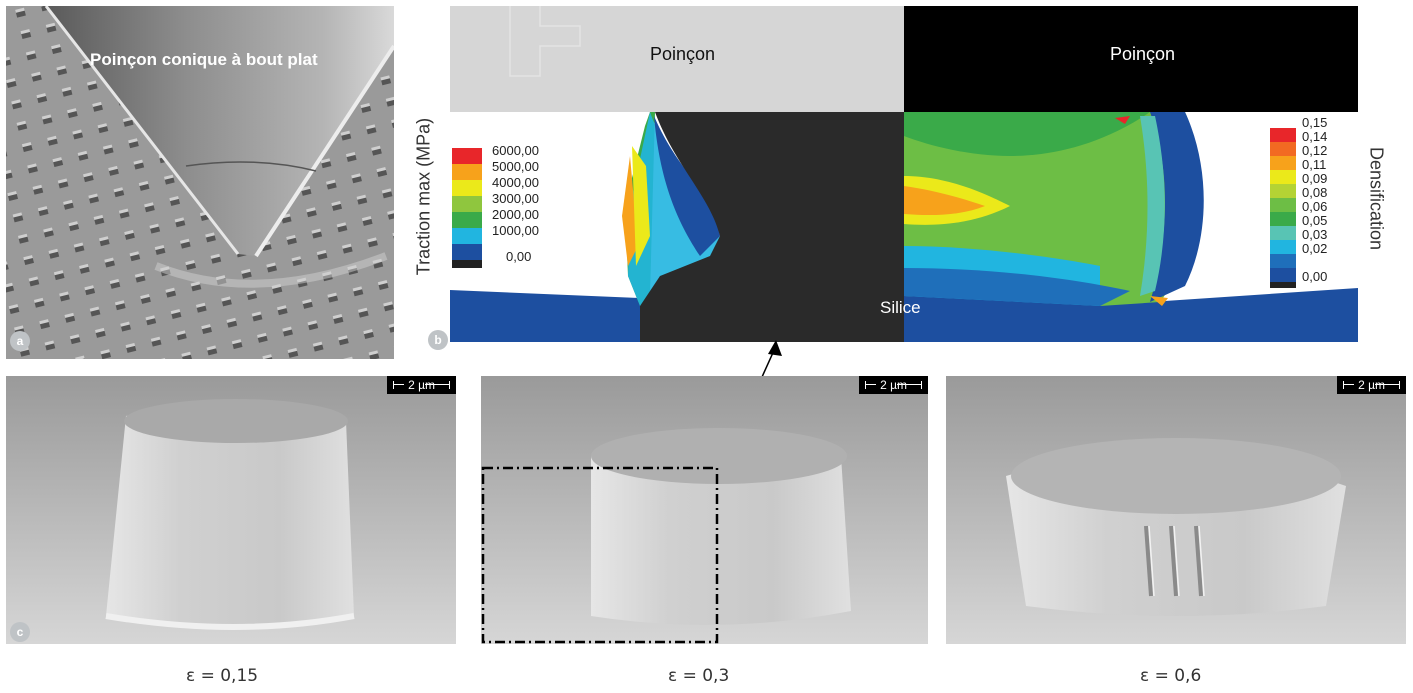  I want to click on scale-bar-3: 2 µm, so click(1371, 385).